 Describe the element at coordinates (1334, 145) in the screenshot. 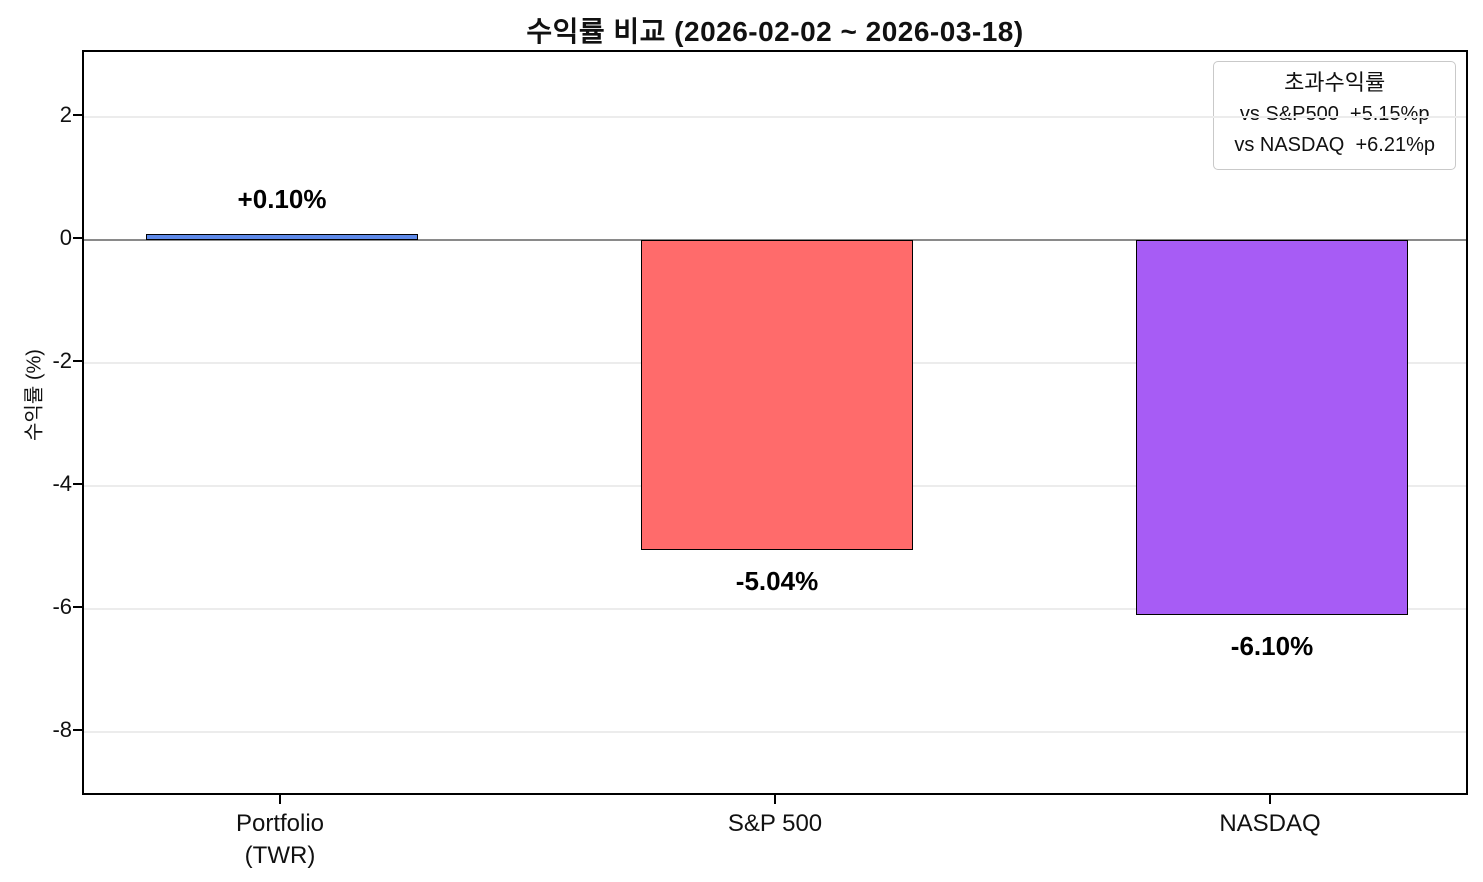

I see `legend-item-nasdaq: vs NASDAQ +6.21%p` at that location.